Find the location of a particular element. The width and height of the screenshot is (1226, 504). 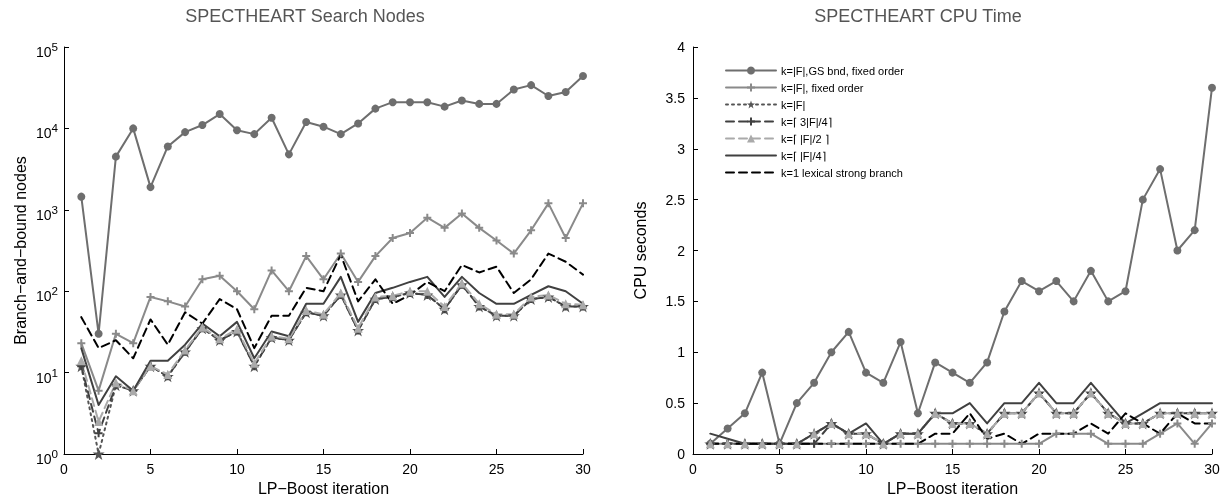

legend-label: k=1 lexical strong branch is located at coordinates (842, 172).